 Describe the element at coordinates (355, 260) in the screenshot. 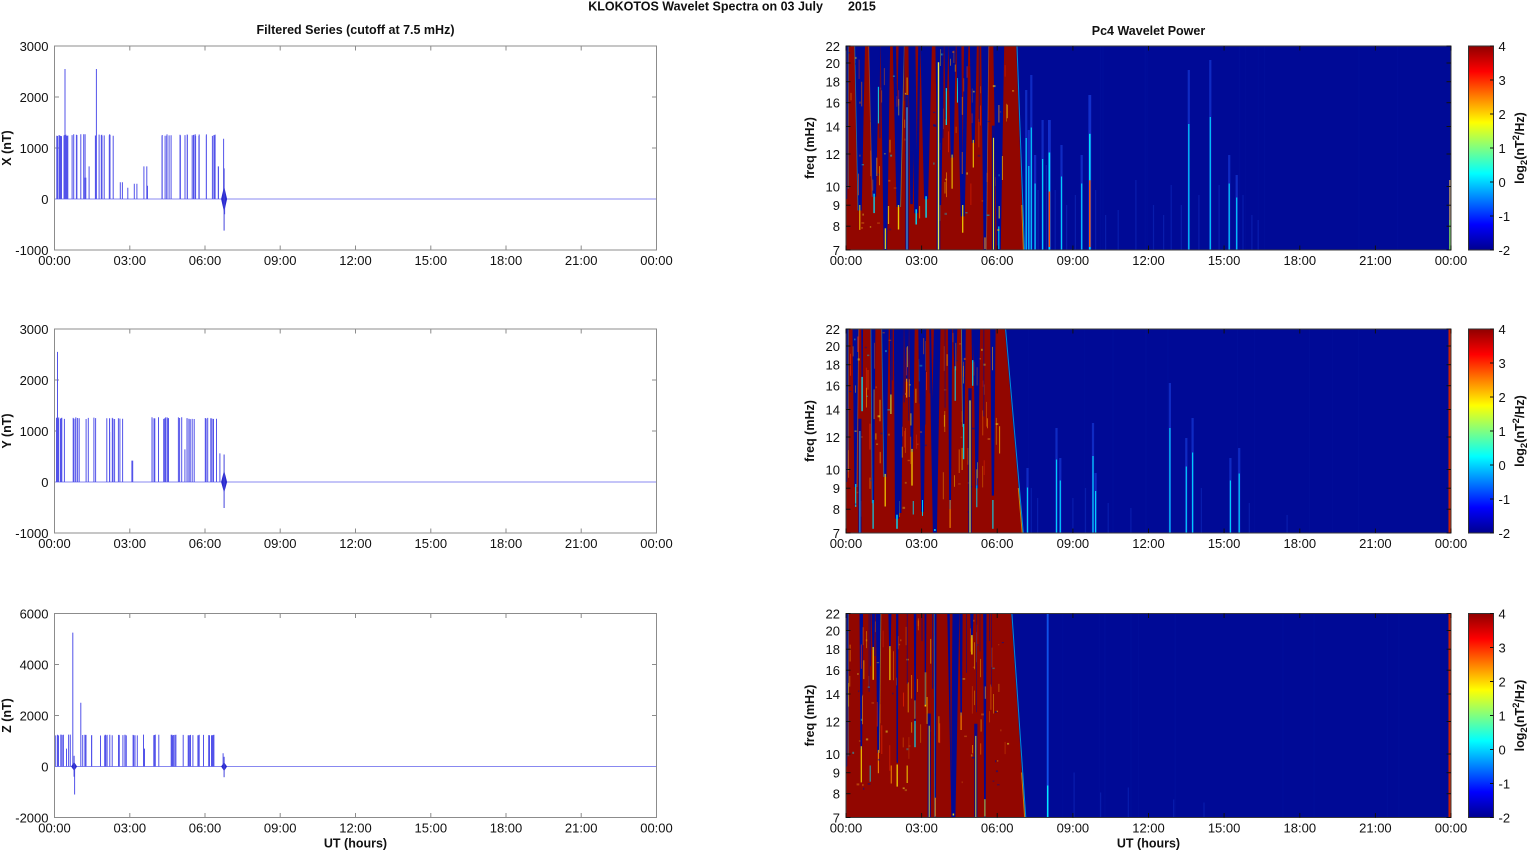

I see `svg-text: 12:00` at that location.